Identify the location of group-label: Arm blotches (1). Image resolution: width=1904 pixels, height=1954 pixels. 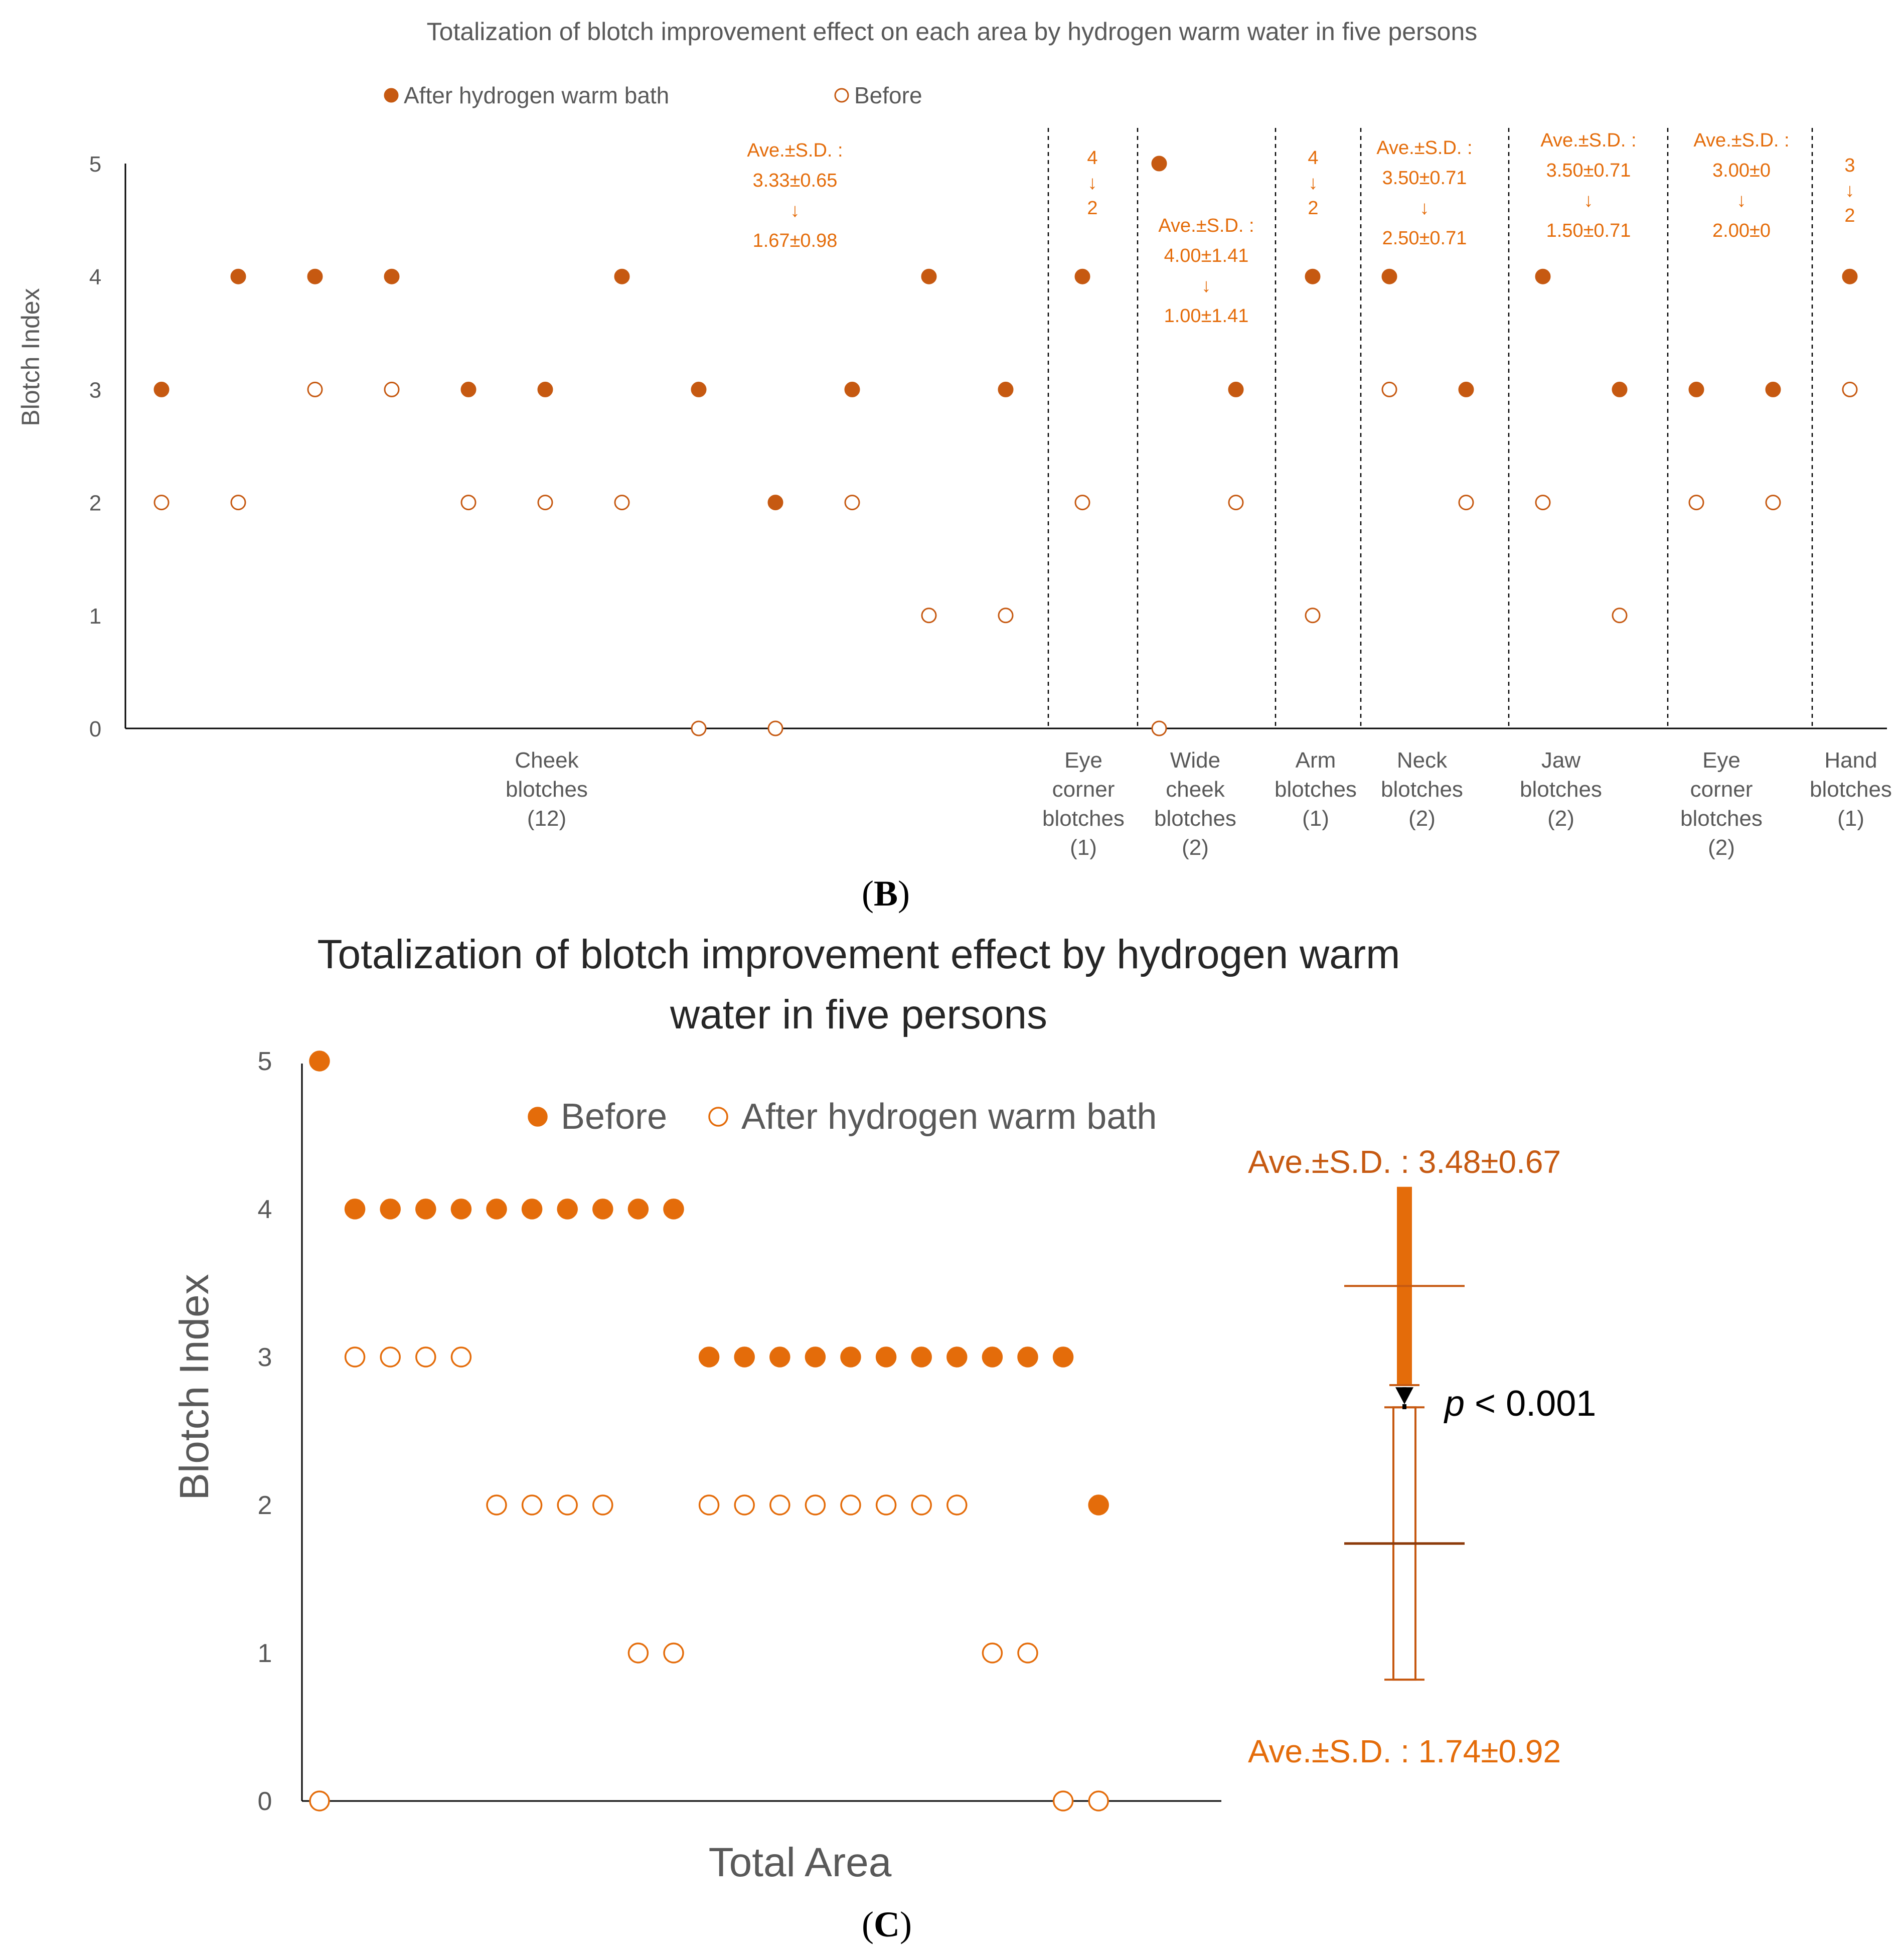
(1316, 789).